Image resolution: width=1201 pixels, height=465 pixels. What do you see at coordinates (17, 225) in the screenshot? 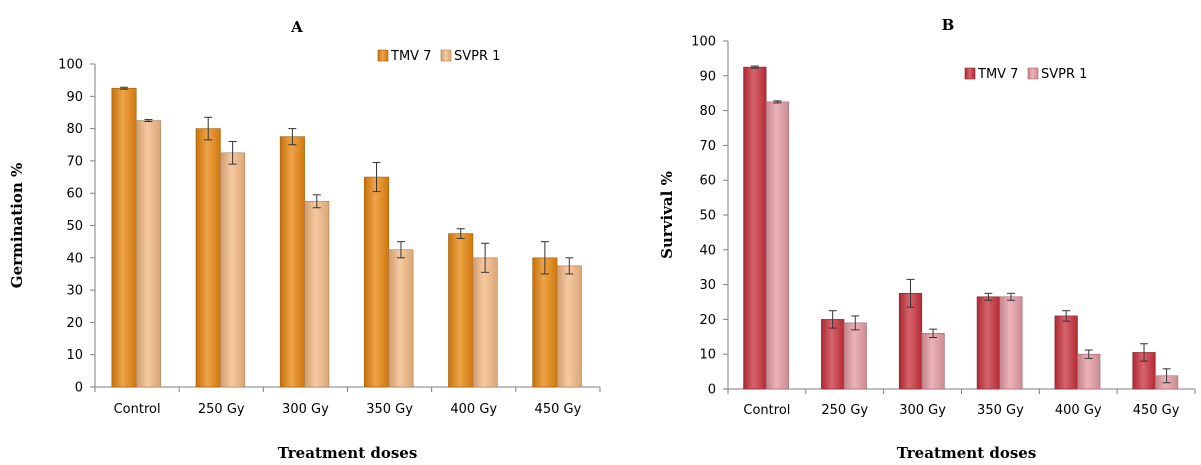
I see `y-axis-label: Germination %` at bounding box center [17, 225].